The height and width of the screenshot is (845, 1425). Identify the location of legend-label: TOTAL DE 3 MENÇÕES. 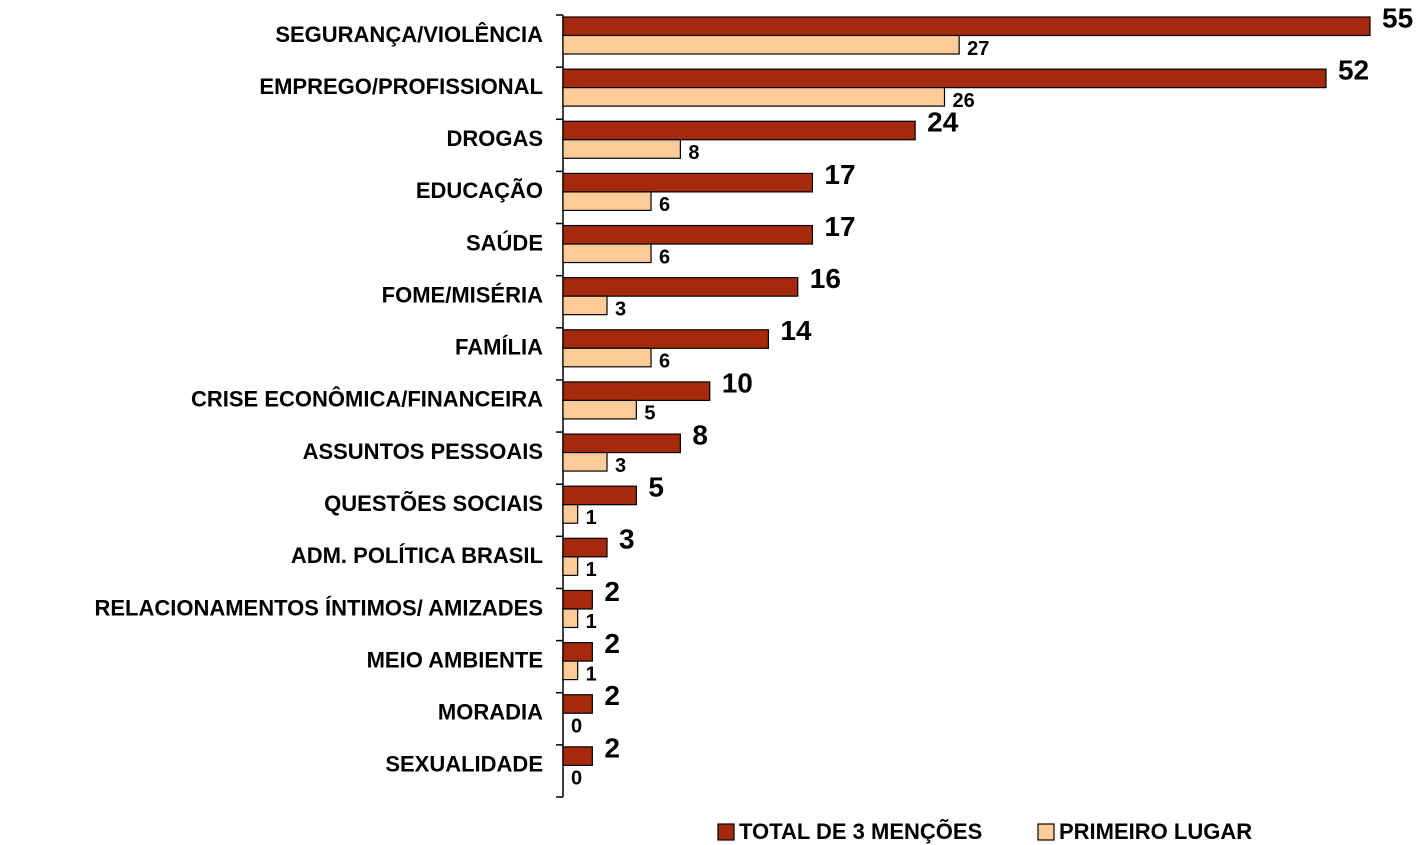
(860, 831).